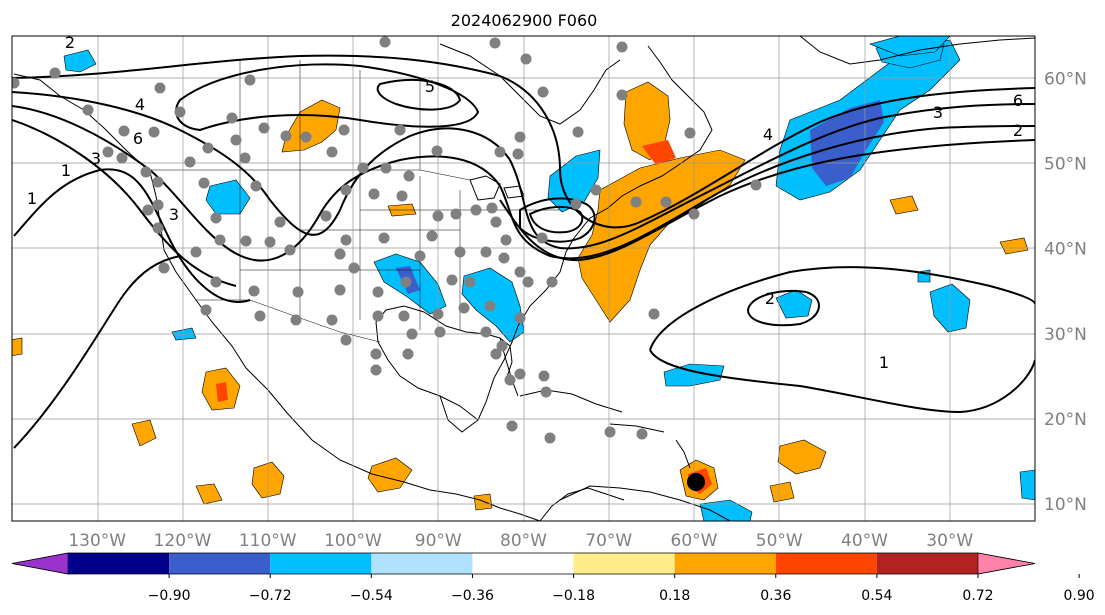 The height and width of the screenshot is (615, 1105). What do you see at coordinates (726, 510) in the screenshot?
I see `negative-anomaly-near-hurricane` at bounding box center [726, 510].